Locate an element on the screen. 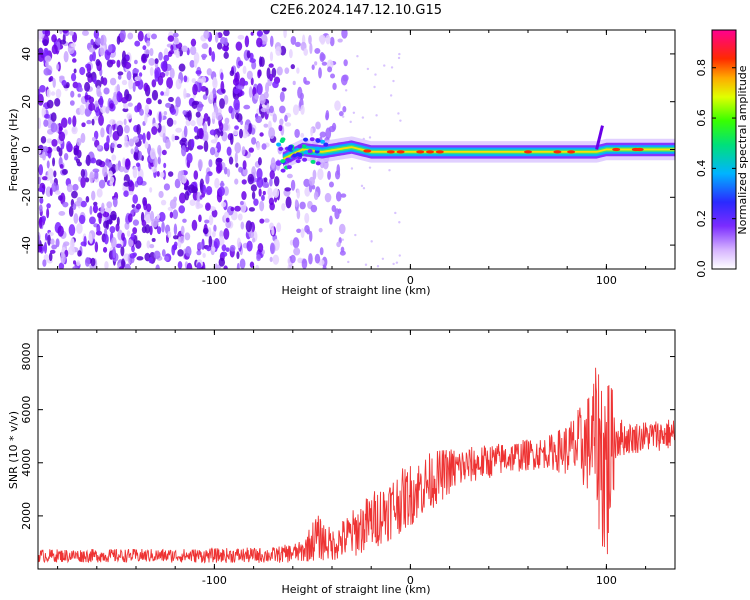 This screenshot has height=600, width=750. colorbar-tick-label: 0.6 is located at coordinates (701, 118).